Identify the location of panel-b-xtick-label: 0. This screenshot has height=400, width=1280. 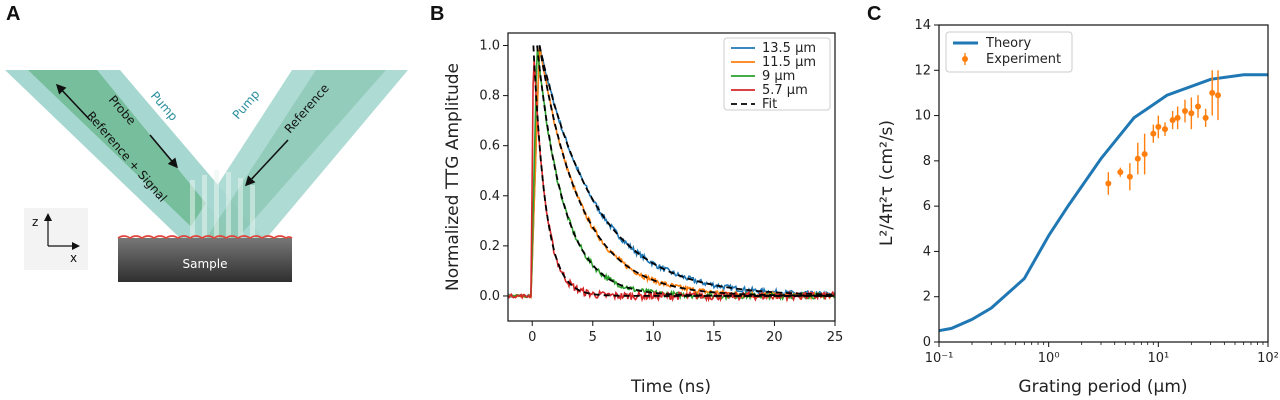
(532, 337).